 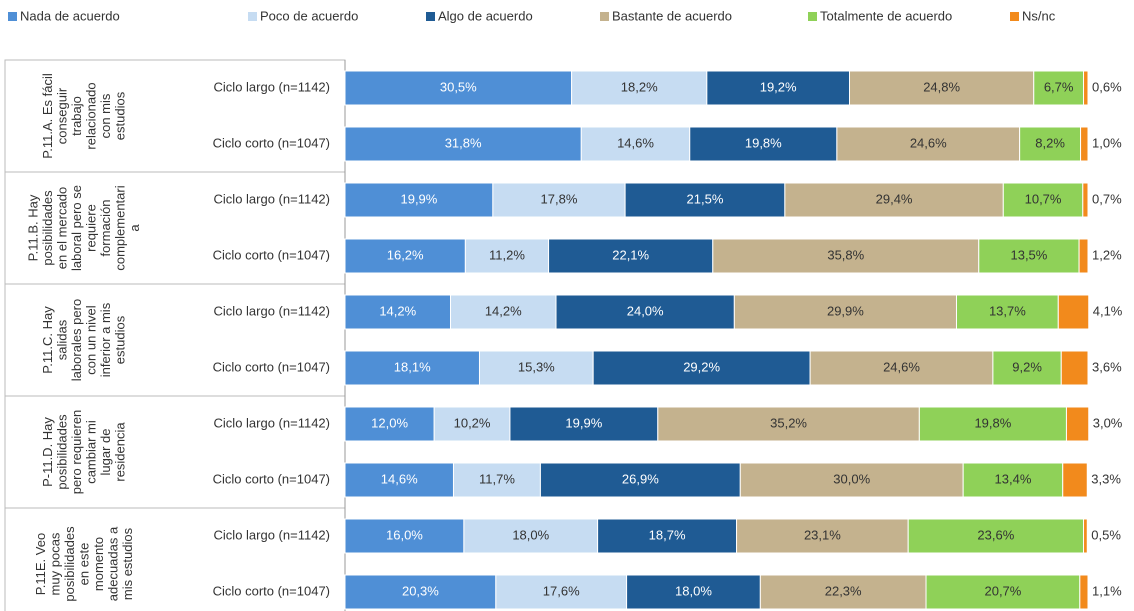 I want to click on data-label: 13,5%, so click(x=1028, y=254).